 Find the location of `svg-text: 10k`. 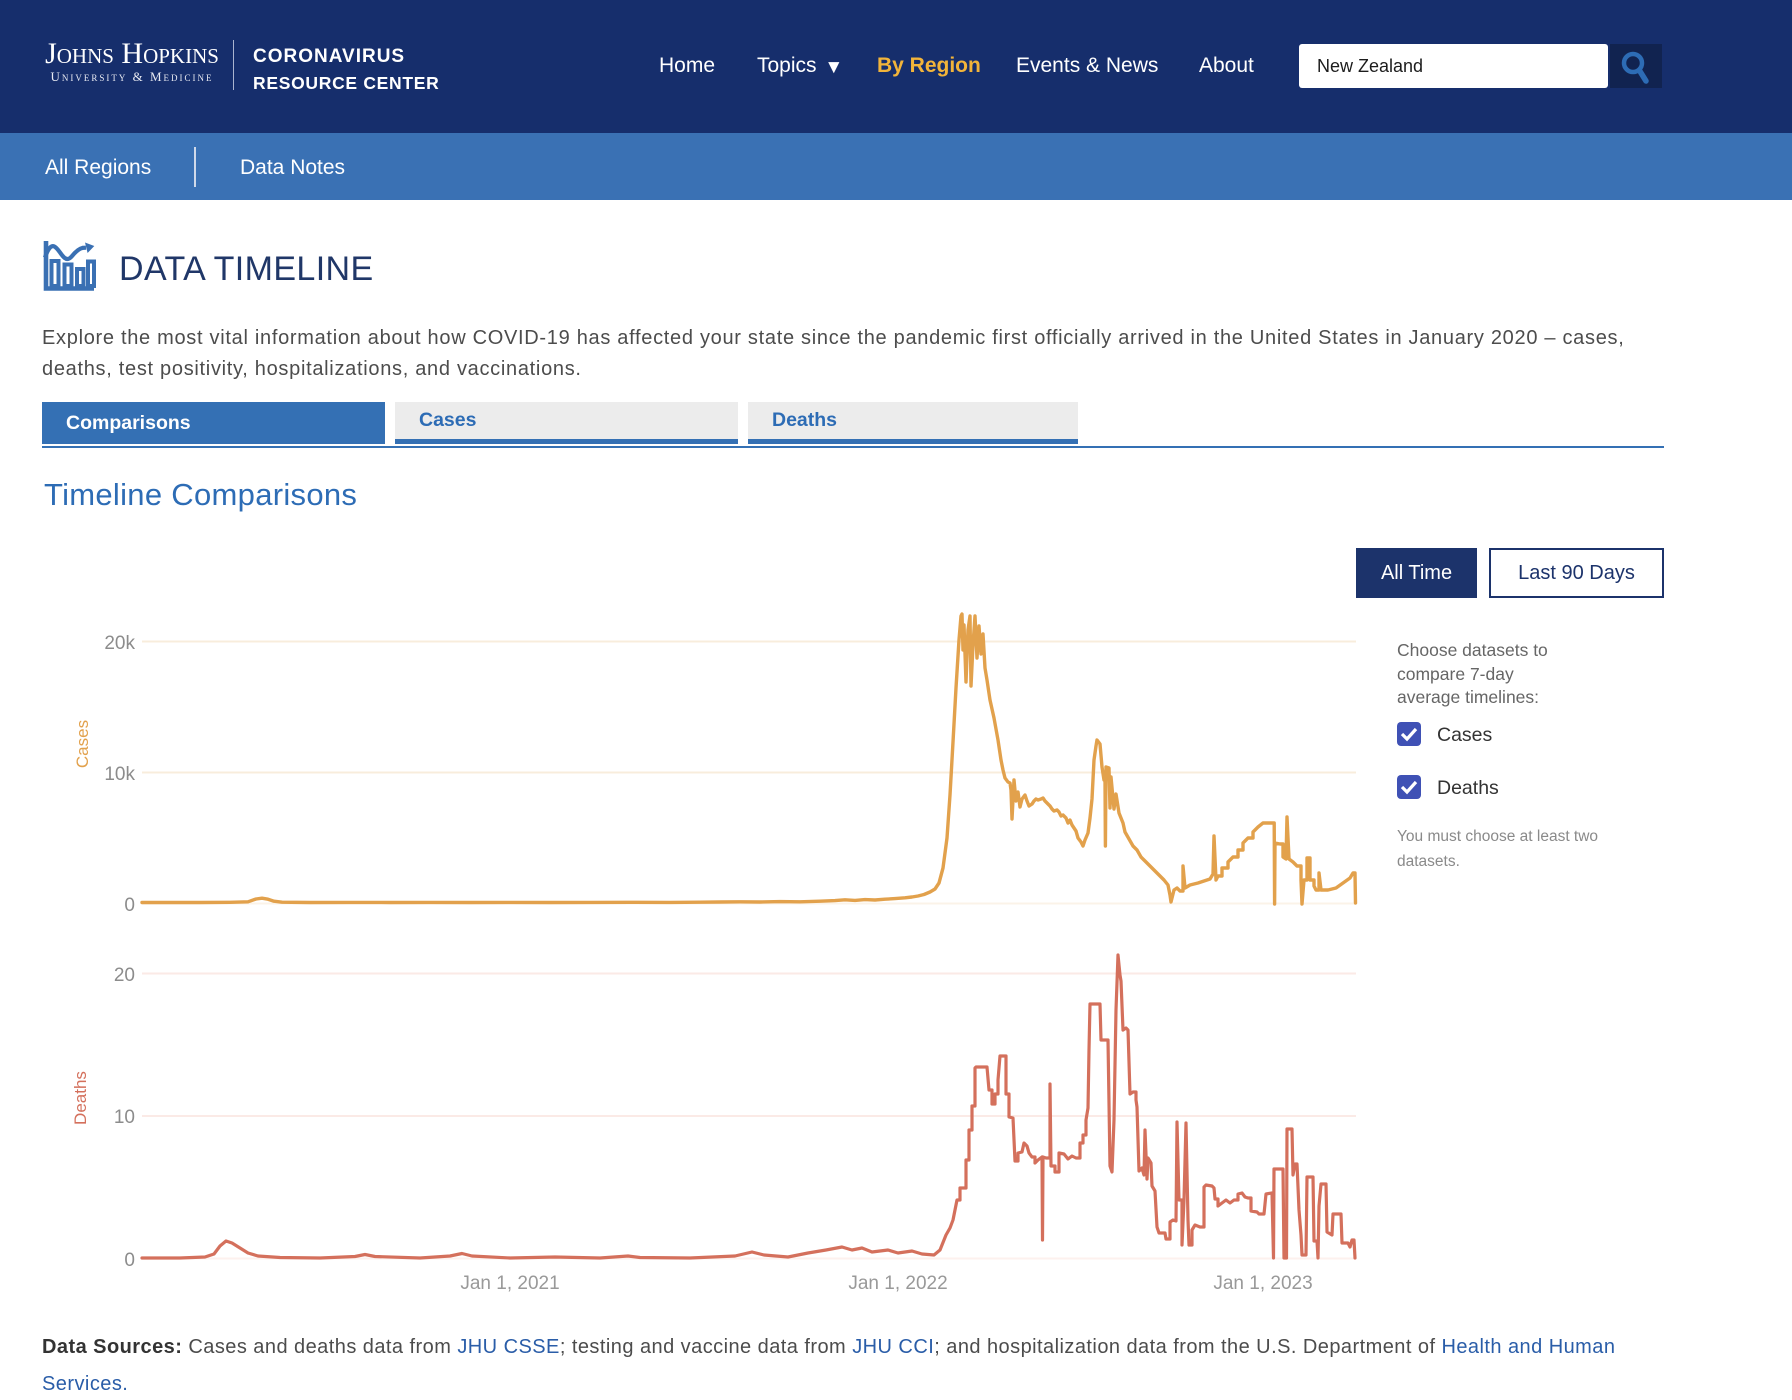

svg-text: 10k is located at coordinates (119, 774).